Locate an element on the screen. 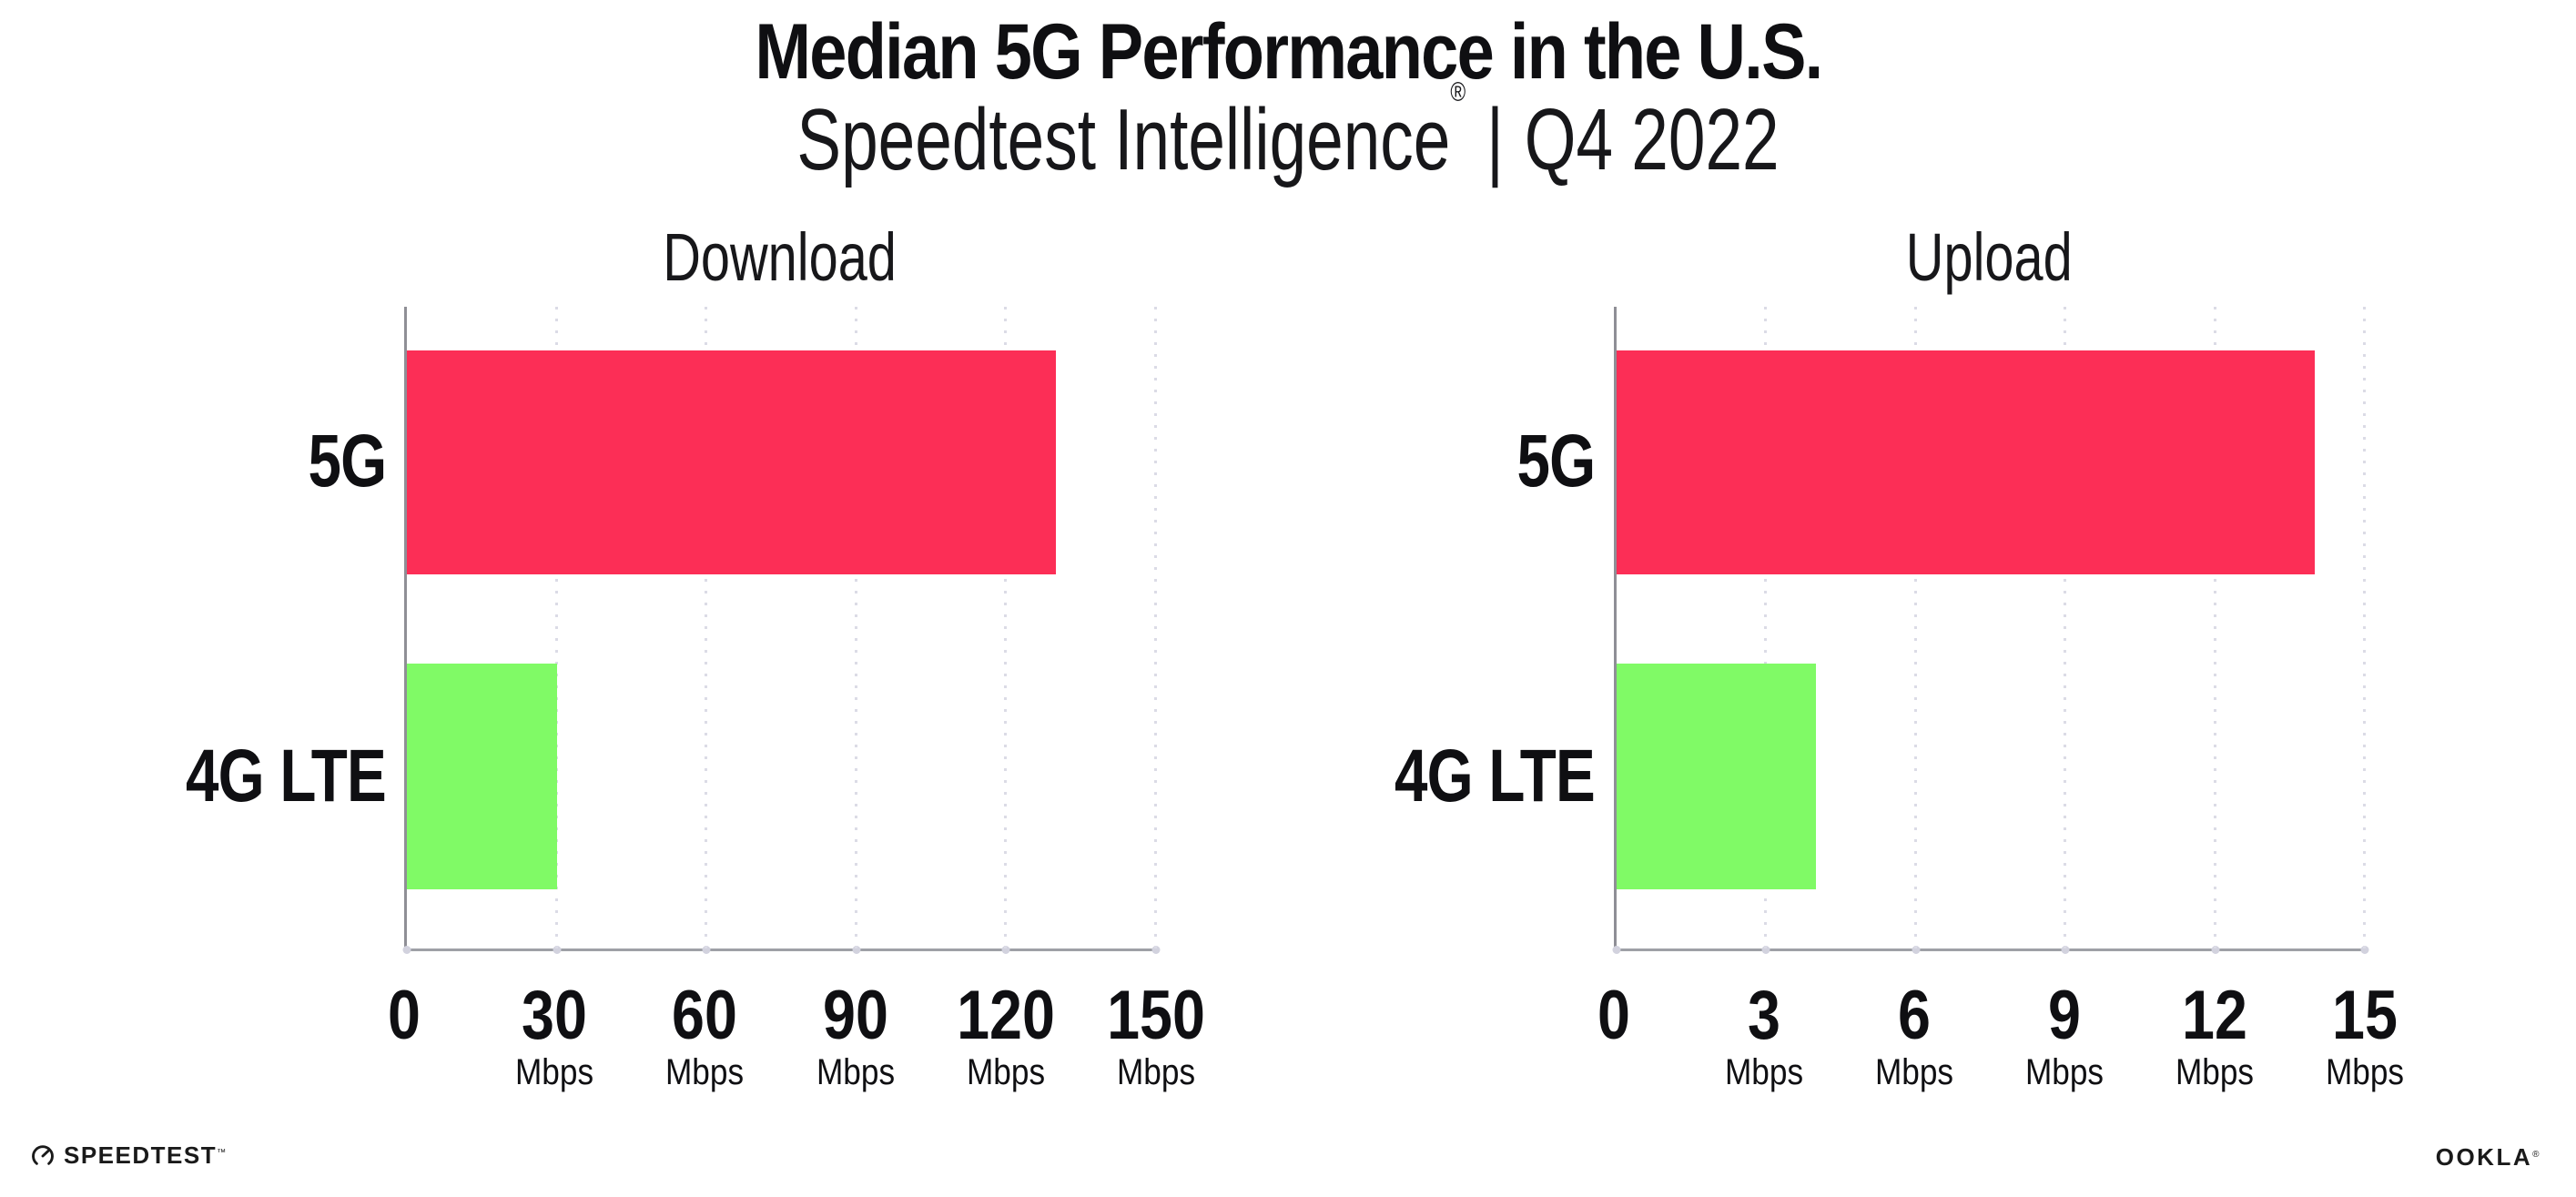 The width and height of the screenshot is (2576, 1197). x-tick-12: 12 Mbps is located at coordinates (2214, 1035).